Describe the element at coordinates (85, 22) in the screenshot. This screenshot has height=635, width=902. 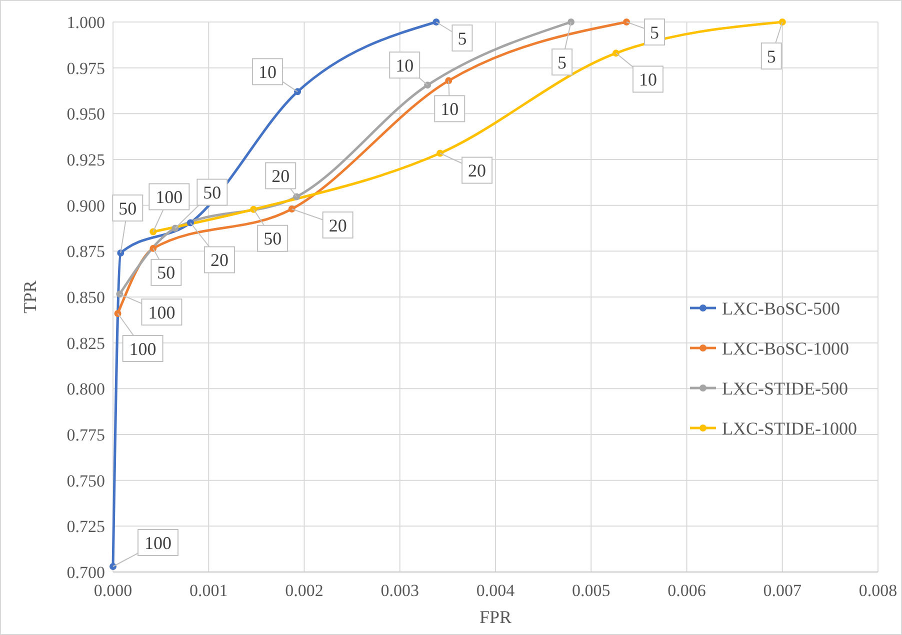
I see `y-tick-label: 1.000` at that location.